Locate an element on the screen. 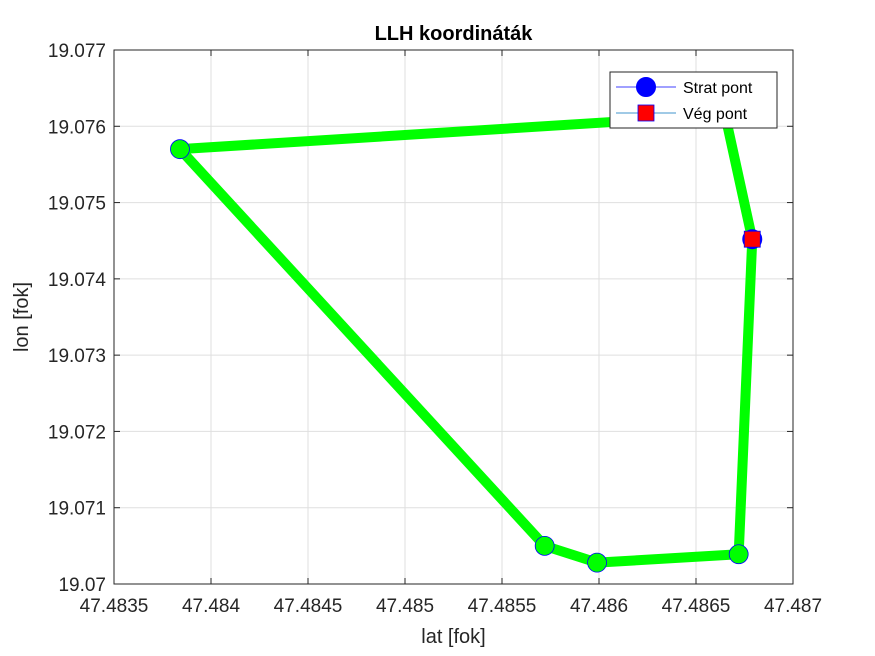 This screenshot has width=875, height=656. x-tick-label: 47.486 is located at coordinates (599, 606).